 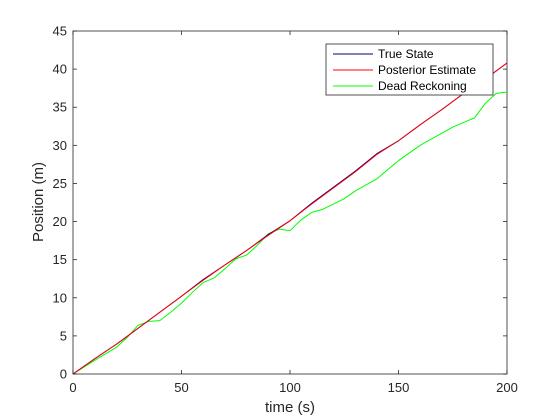 I want to click on y-tick-label: 40, so click(x=60, y=69).